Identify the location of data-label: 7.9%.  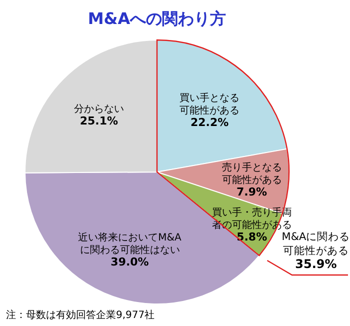
(252, 191).